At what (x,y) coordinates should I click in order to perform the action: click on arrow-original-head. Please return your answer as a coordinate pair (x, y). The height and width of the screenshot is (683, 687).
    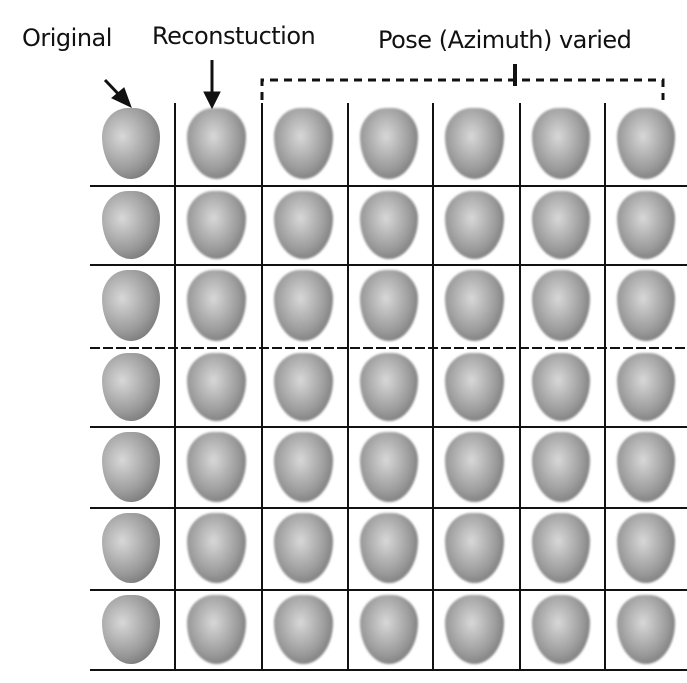
    Looking at the image, I should click on (121, 97).